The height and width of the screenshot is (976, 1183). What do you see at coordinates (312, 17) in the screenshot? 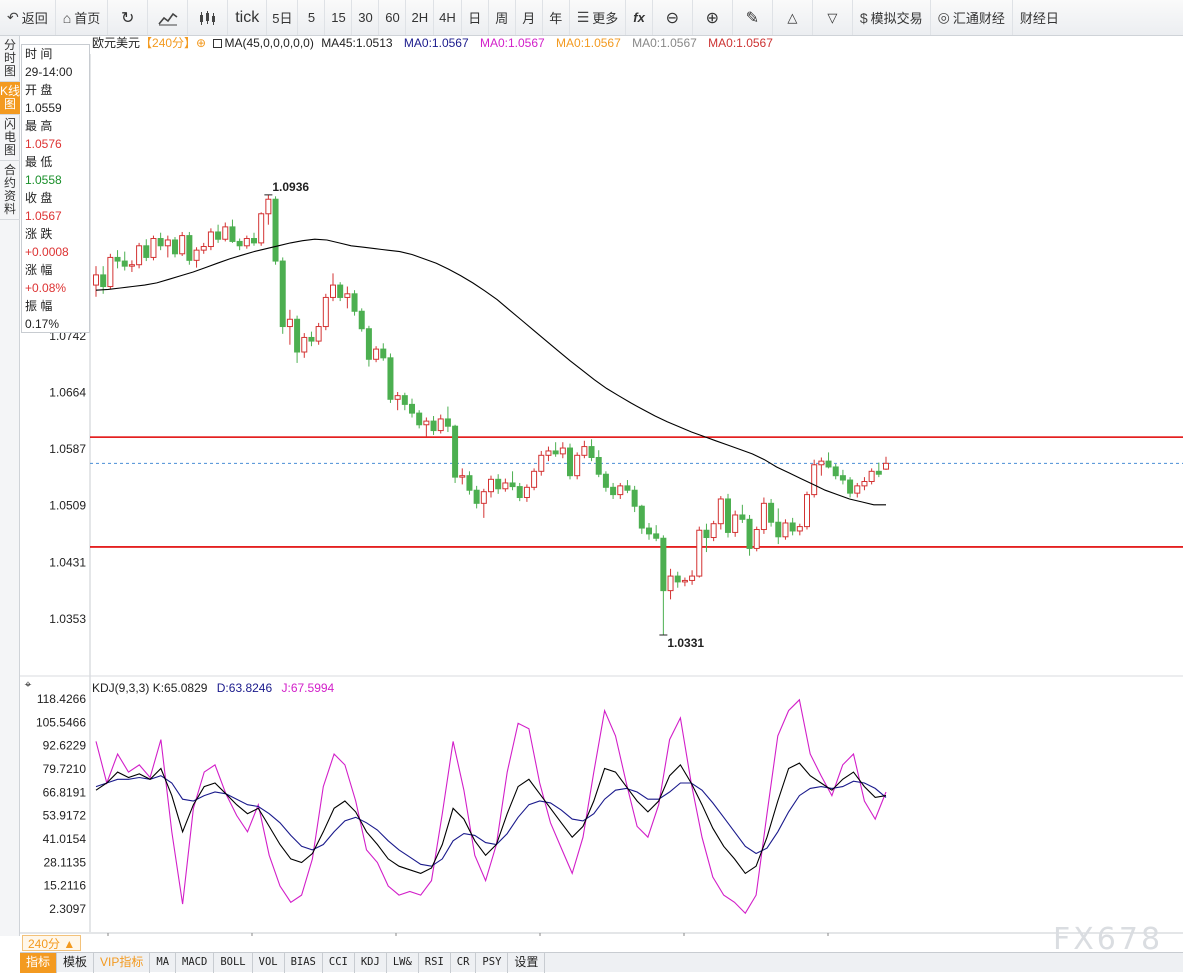
I see `period-5min: 5` at bounding box center [312, 17].